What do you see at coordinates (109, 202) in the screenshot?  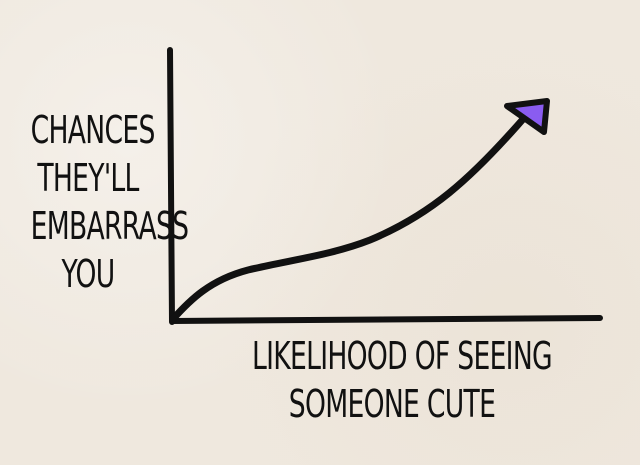 I see `y-axis-label: CHANCES THEY'LL EMBARRASS YOU` at bounding box center [109, 202].